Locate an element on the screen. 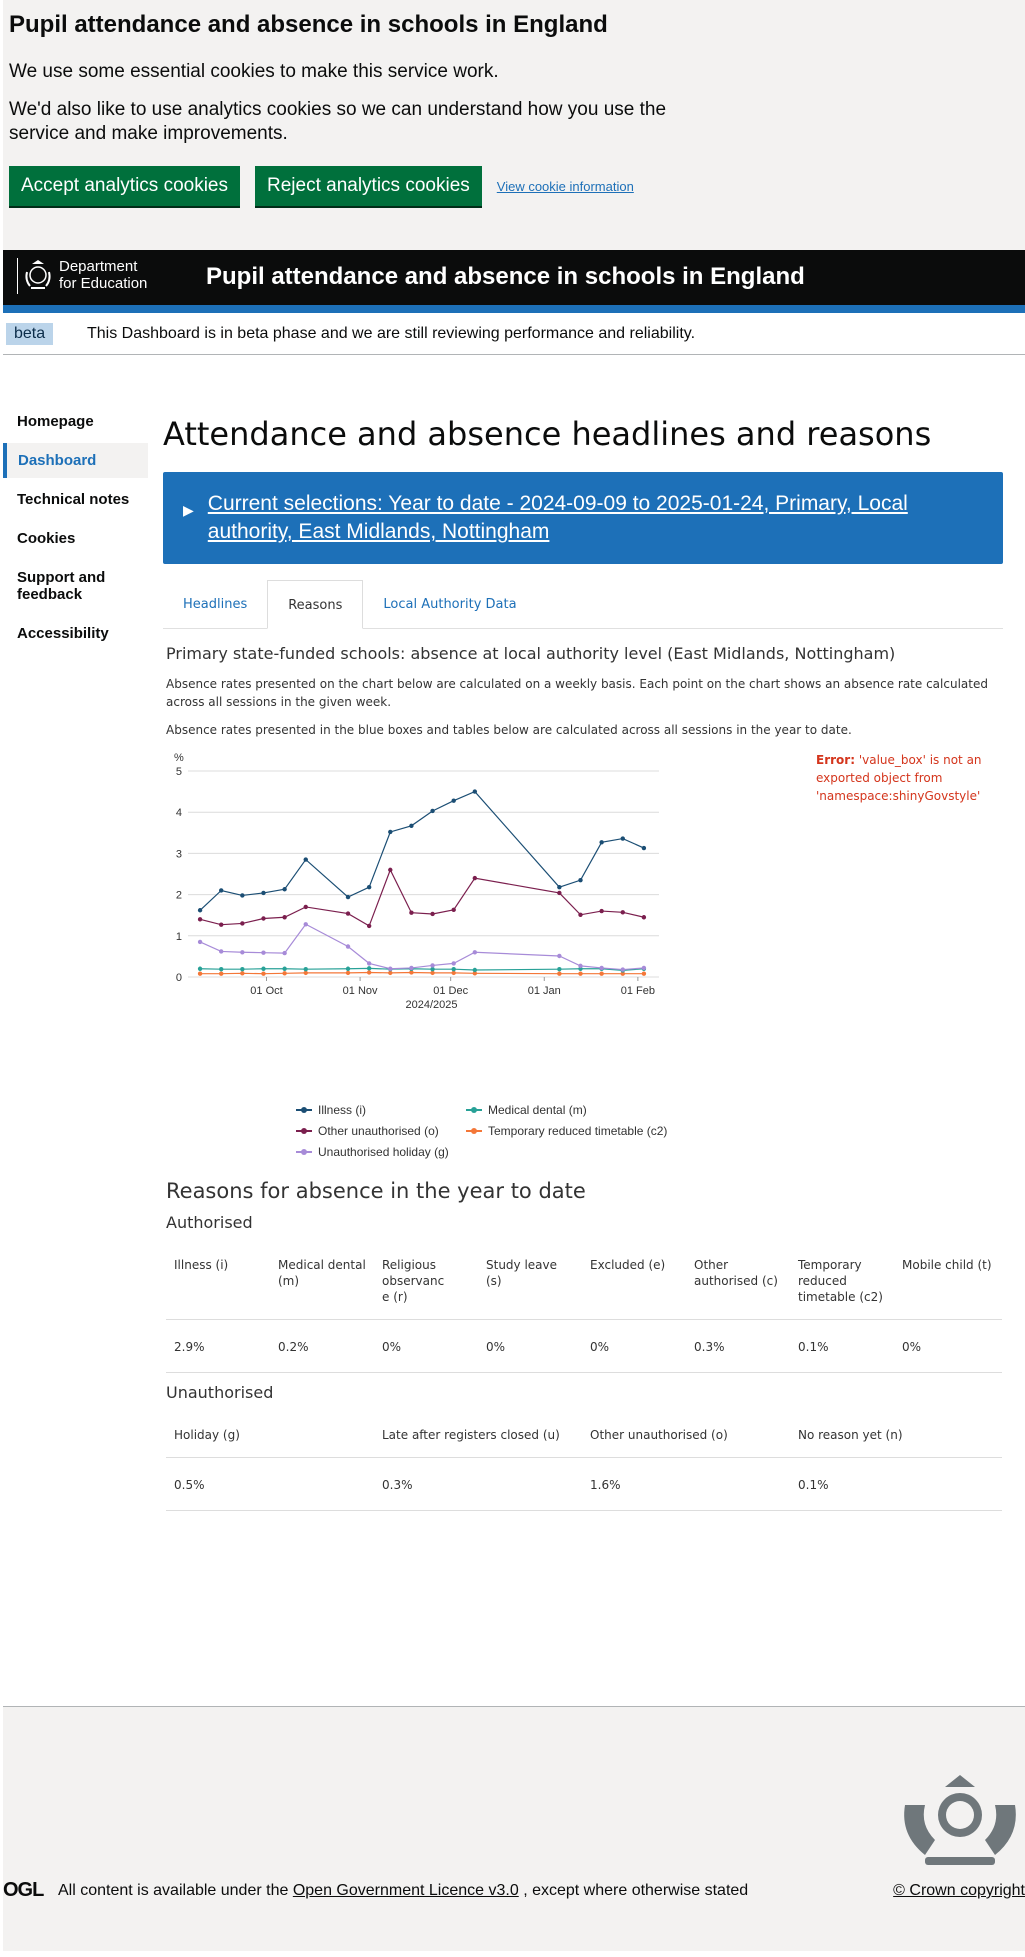 The image size is (1025, 1957). y-tick-label: 5 is located at coordinates (179, 772).